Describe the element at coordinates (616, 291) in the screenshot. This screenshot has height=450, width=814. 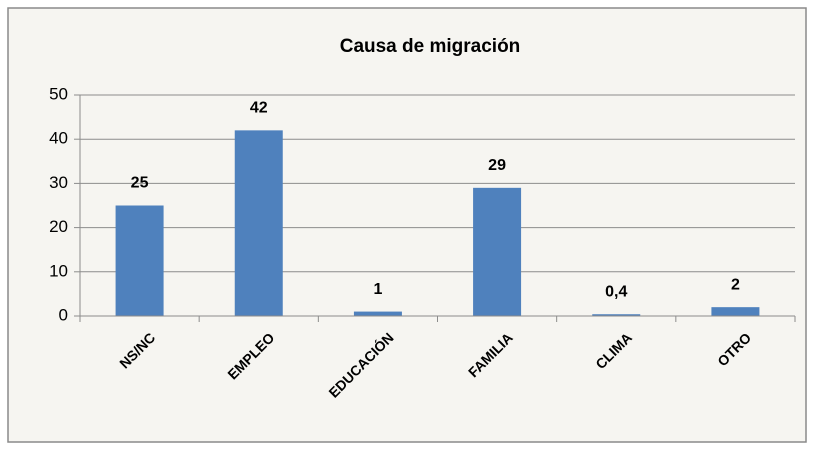
I see `value-label: 0,4` at that location.